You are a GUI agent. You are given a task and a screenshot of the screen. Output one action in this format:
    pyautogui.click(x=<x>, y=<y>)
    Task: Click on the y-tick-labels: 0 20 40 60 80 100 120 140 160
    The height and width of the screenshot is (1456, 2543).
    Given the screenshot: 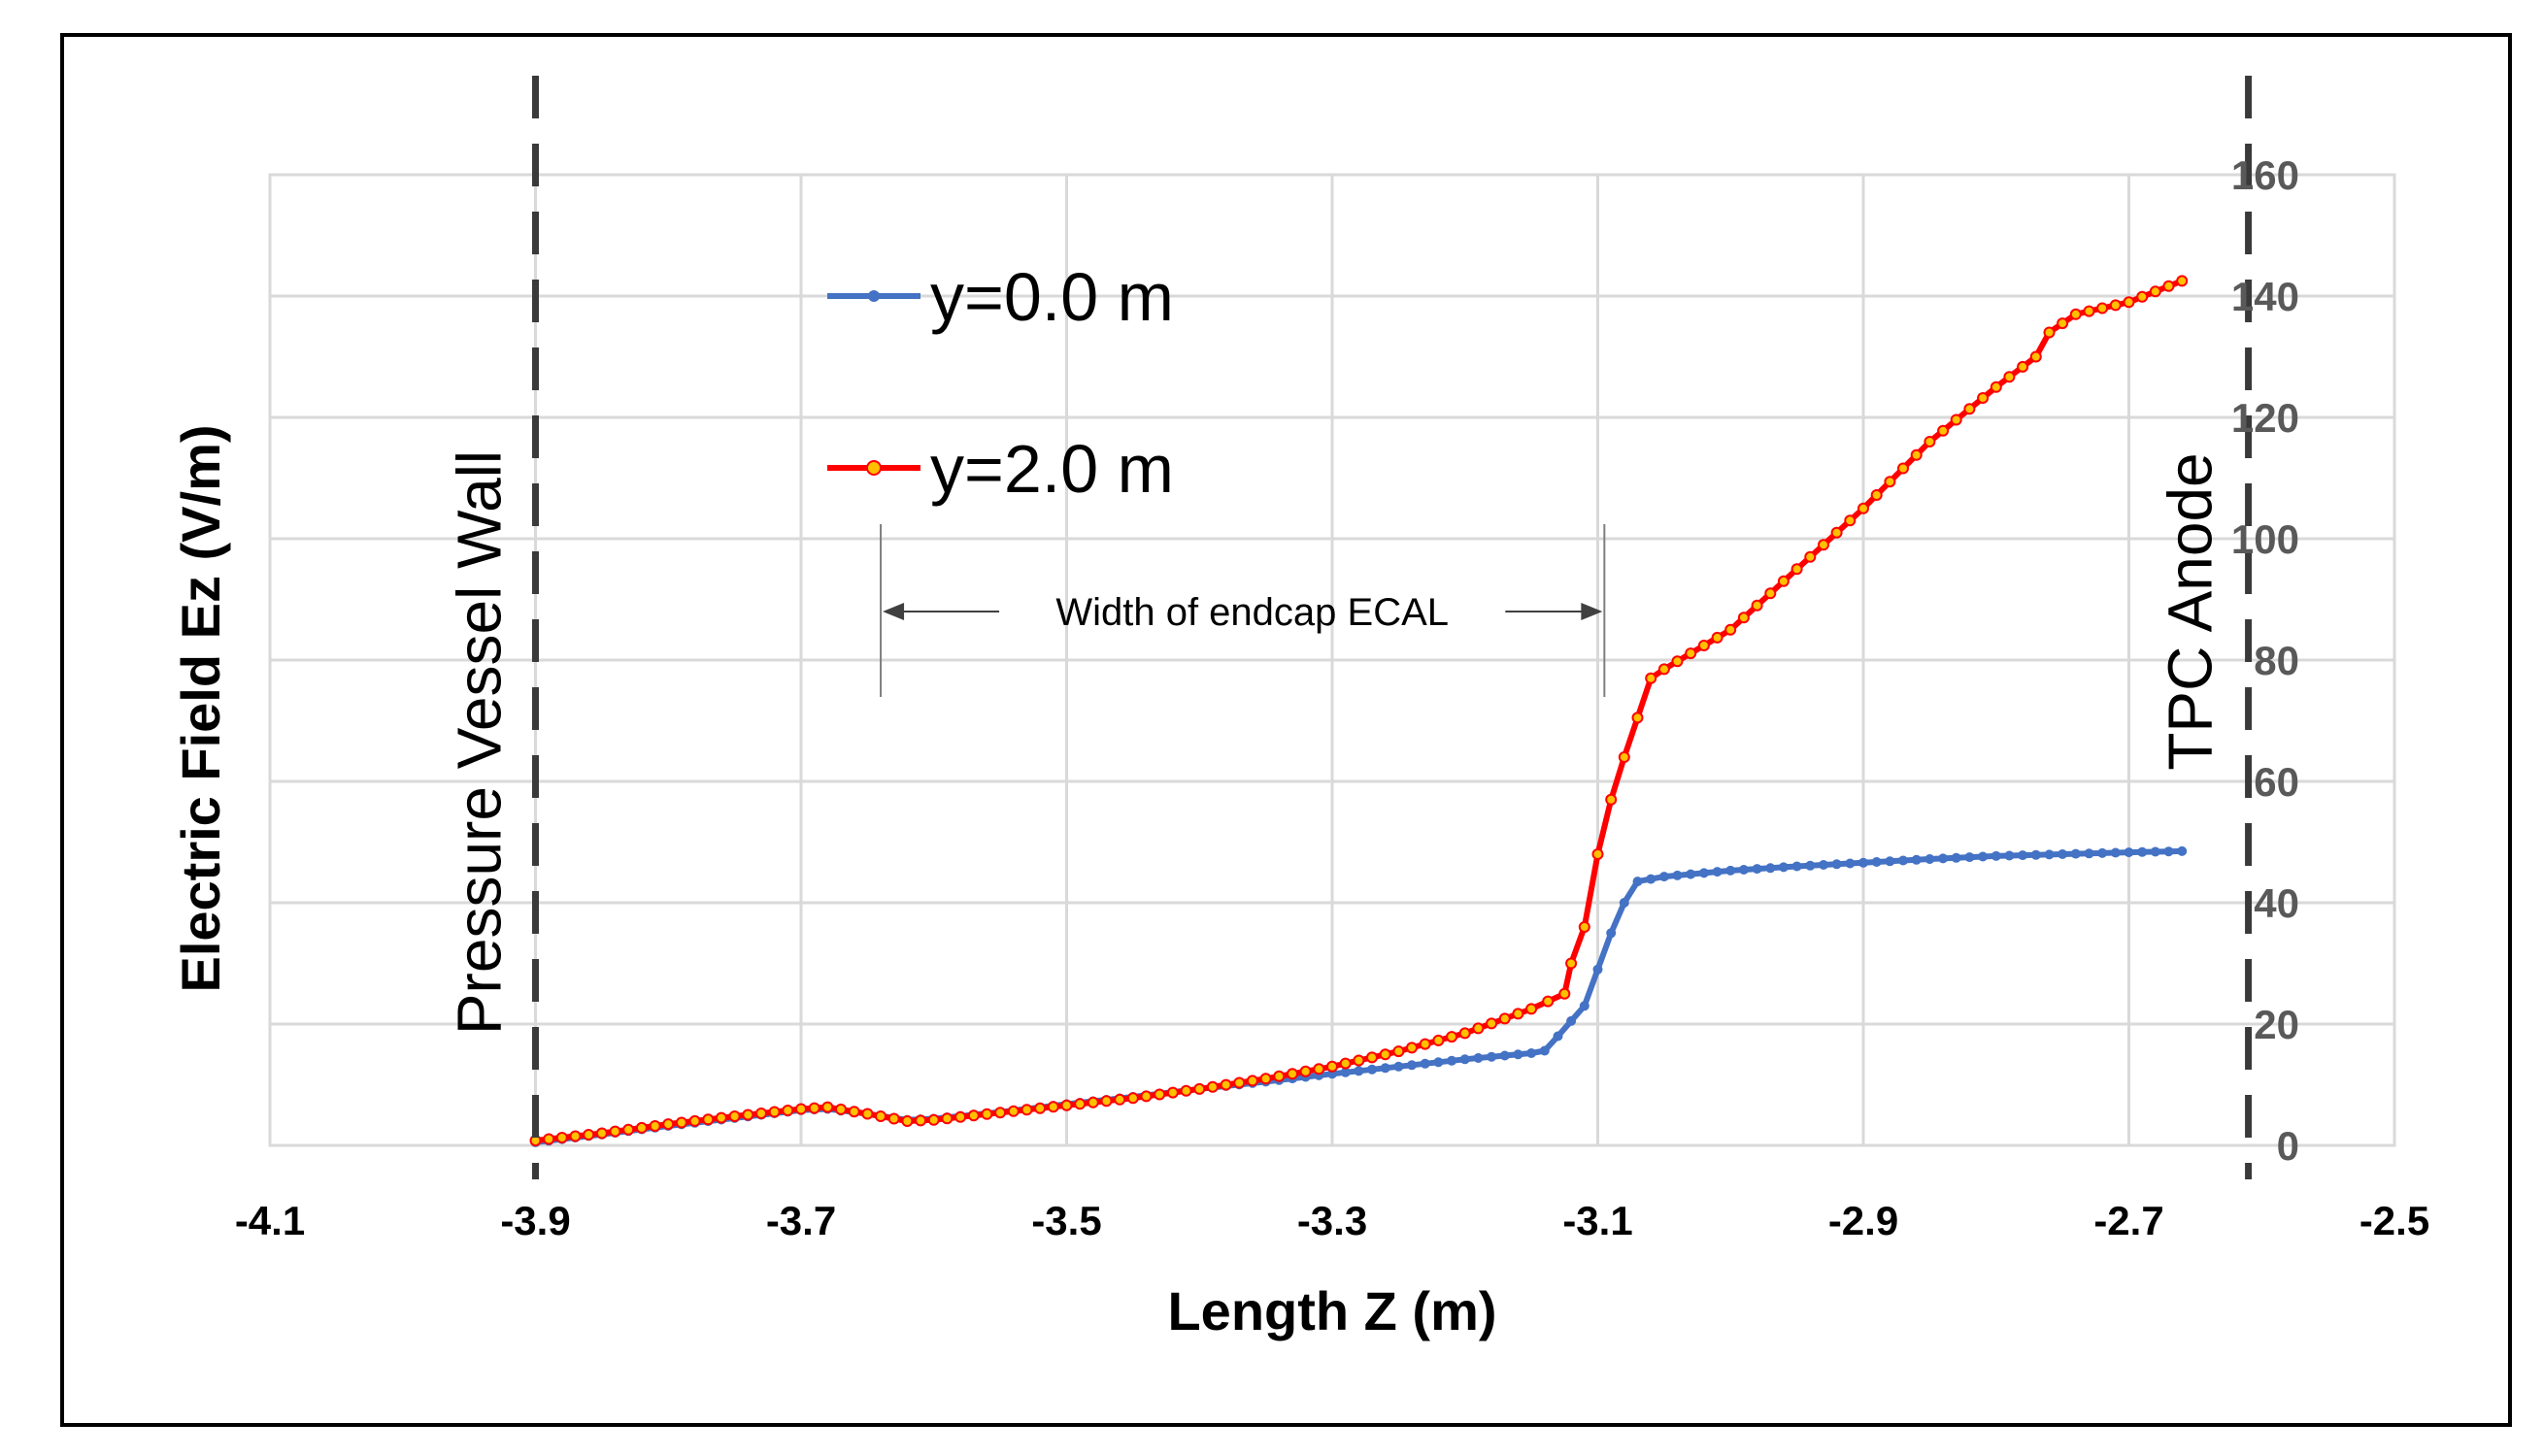 What is the action you would take?
    pyautogui.click(x=2265, y=660)
    